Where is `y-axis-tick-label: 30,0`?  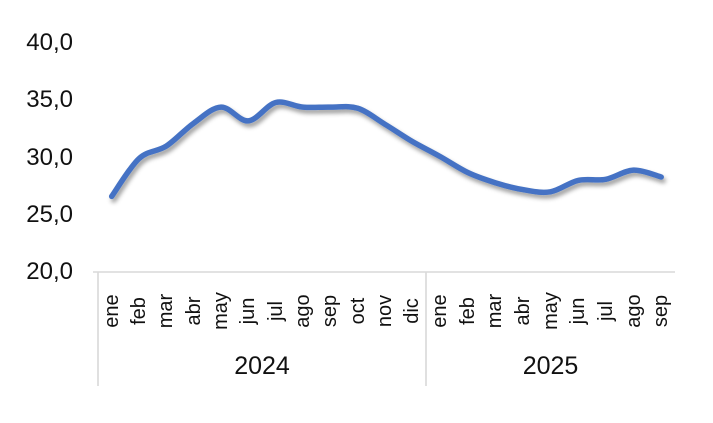 y-axis-tick-label: 30,0 is located at coordinates (49, 157).